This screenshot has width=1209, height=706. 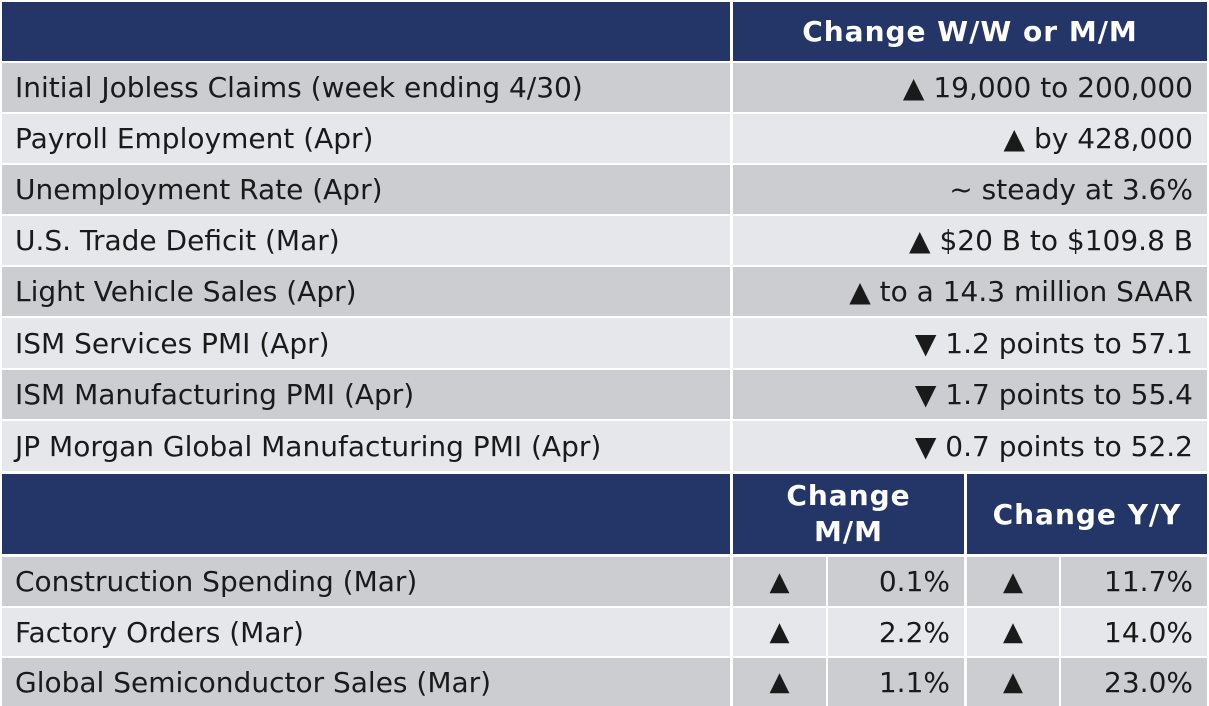 What do you see at coordinates (970, 240) in the screenshot?
I see `top-row-value: ▲ $20 B to $109.8 B` at bounding box center [970, 240].